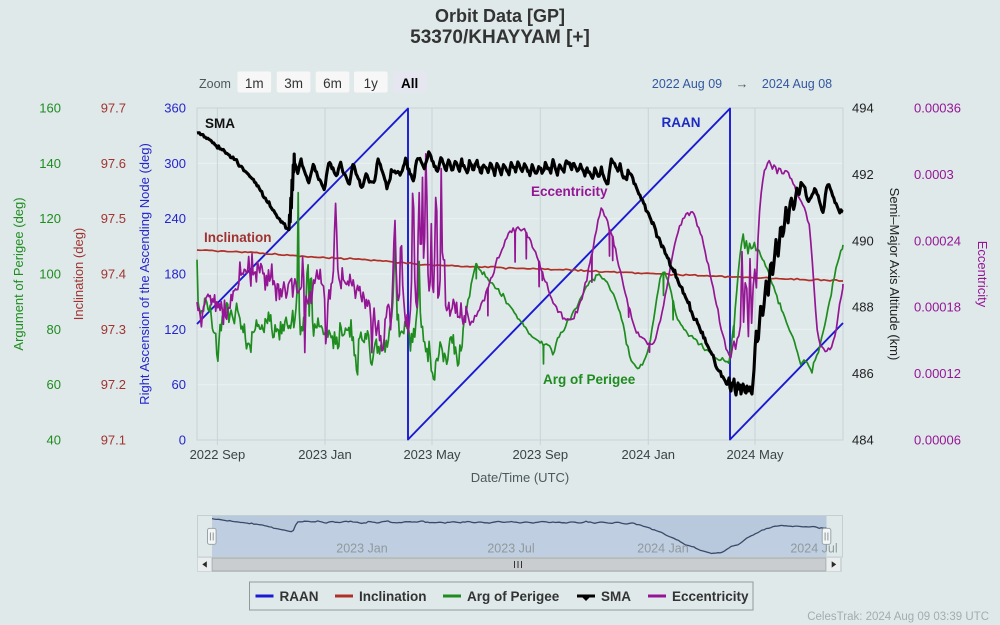 The width and height of the screenshot is (1000, 625). What do you see at coordinates (520, 477) in the screenshot?
I see `svg-text: Date/Time (UTC)` at bounding box center [520, 477].